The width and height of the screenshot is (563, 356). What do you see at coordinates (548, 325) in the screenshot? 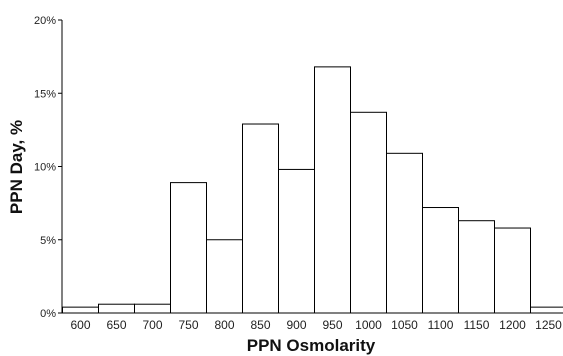
I see `x-tick-label: 1250` at bounding box center [548, 325].